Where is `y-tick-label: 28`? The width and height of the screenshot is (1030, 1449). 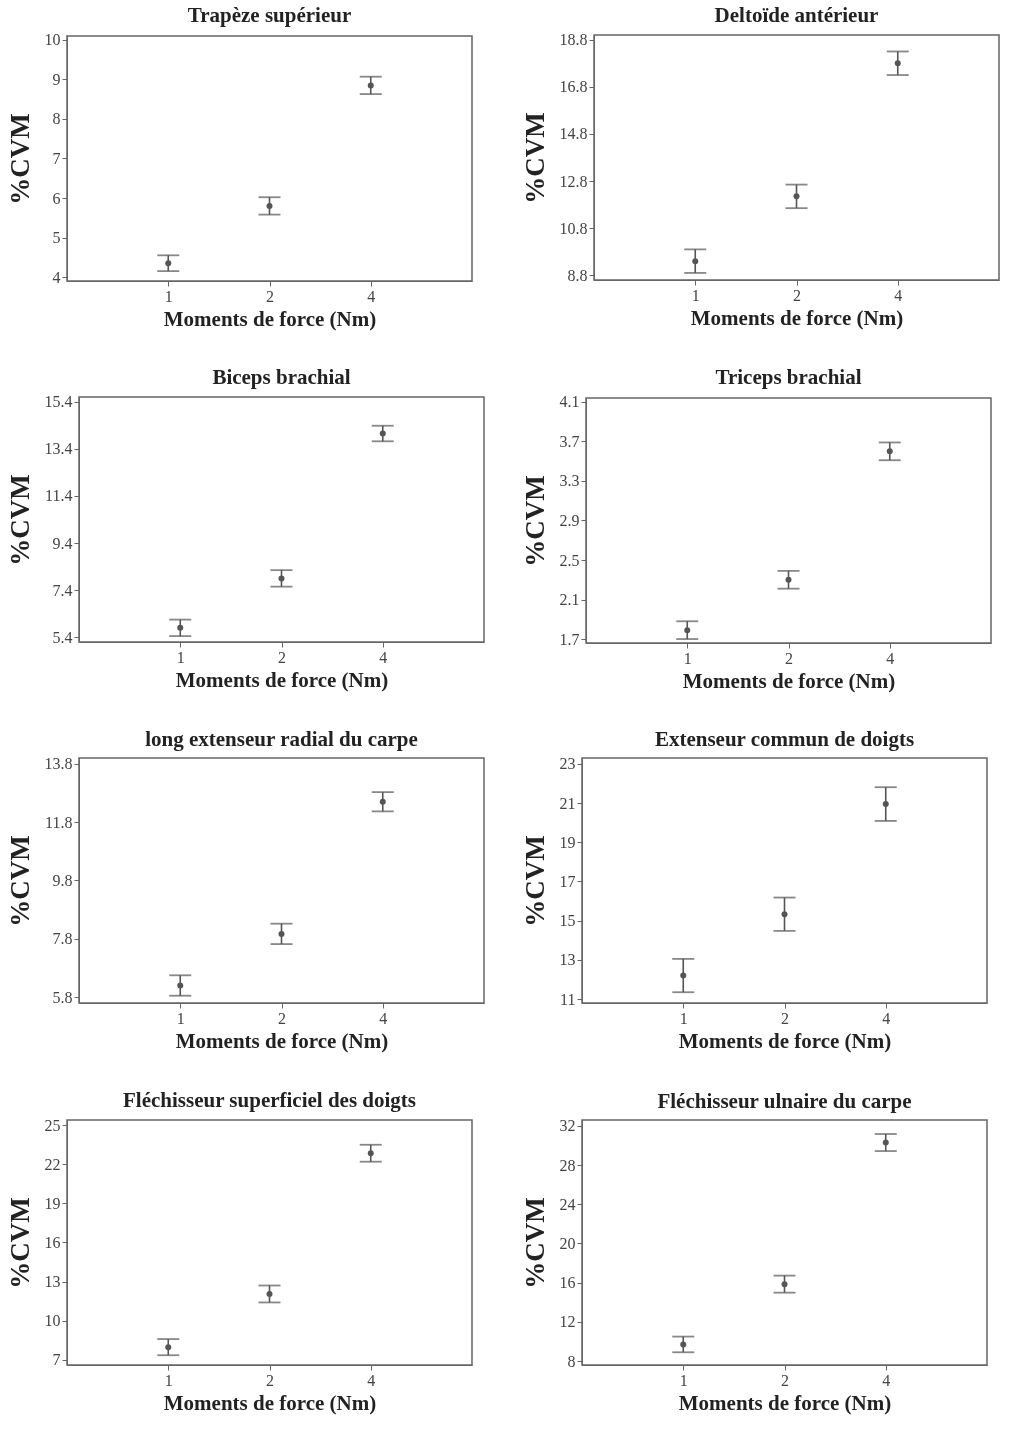
y-tick-label: 28 is located at coordinates (567, 1165).